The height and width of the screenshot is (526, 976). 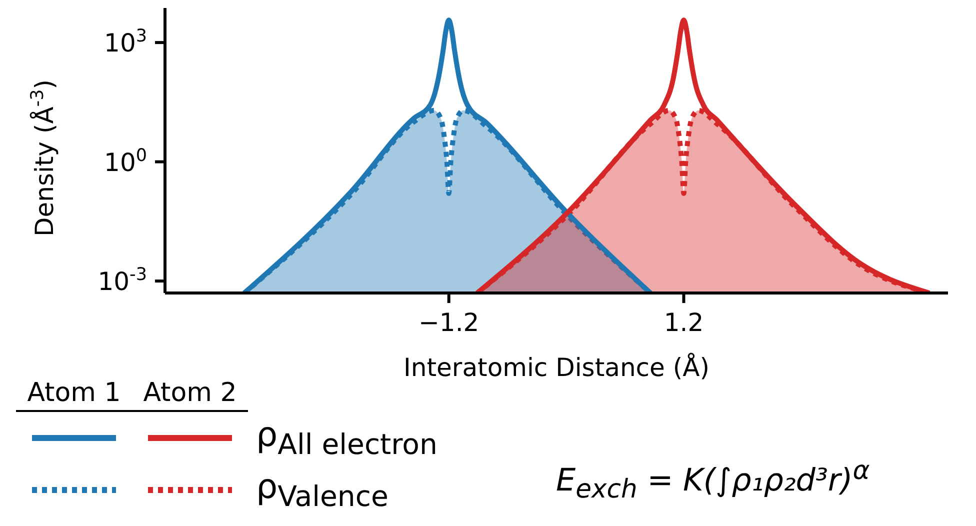 I want to click on y-tick-label: 10$^{-3}$, so click(x=122, y=280).